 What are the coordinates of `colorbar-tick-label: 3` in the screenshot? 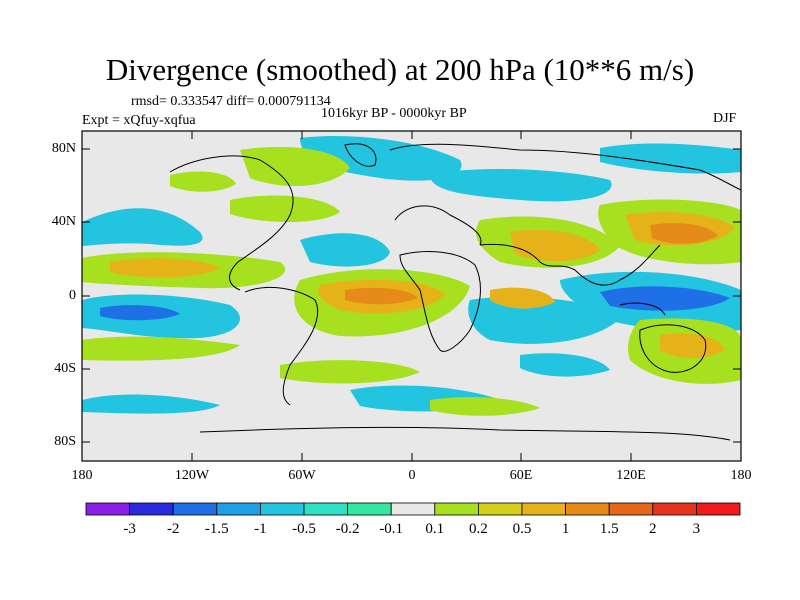 It's located at (696, 529).